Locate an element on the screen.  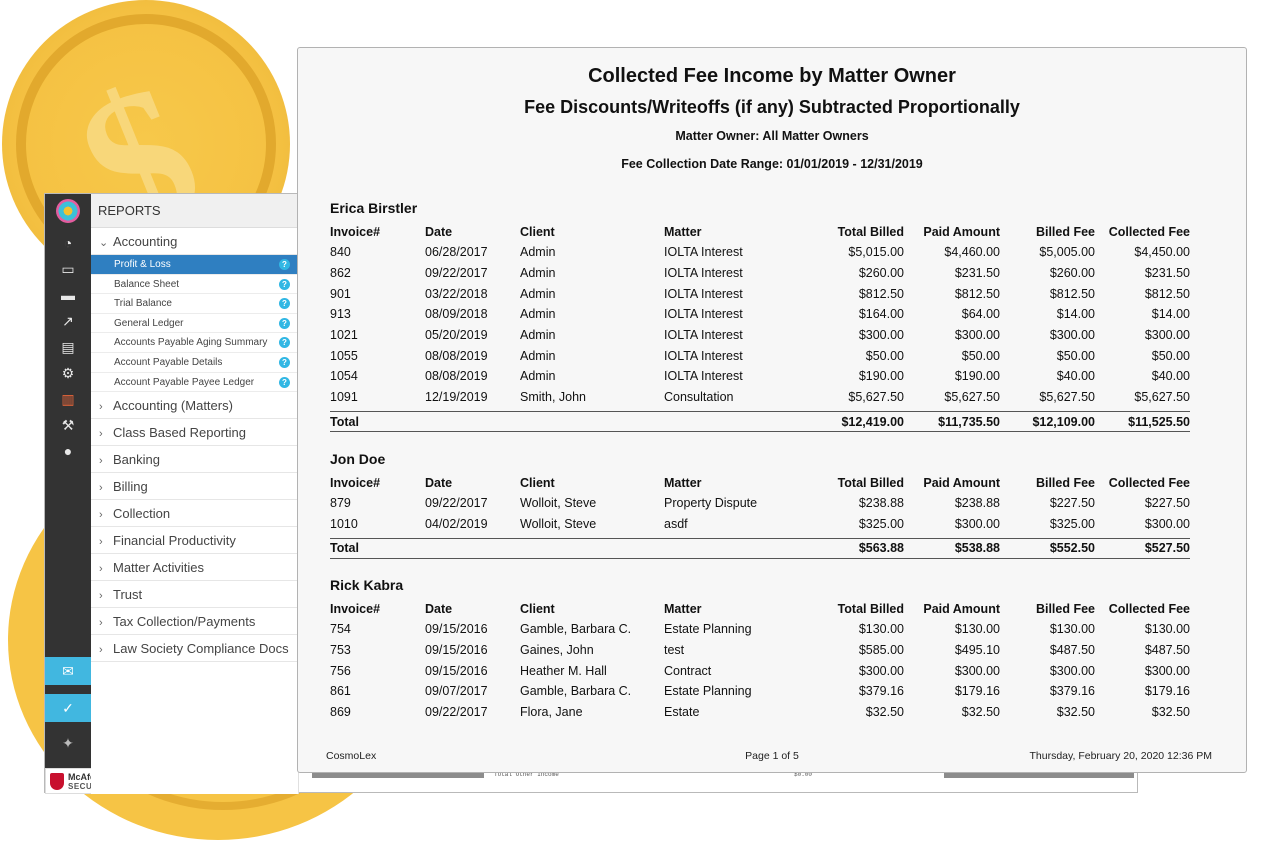
pin-icon: ✦ is located at coordinates (68, 743).